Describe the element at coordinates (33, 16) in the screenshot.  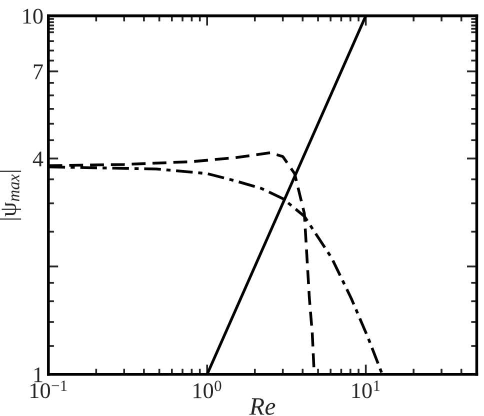
I see `y-tick-label: 10` at that location.